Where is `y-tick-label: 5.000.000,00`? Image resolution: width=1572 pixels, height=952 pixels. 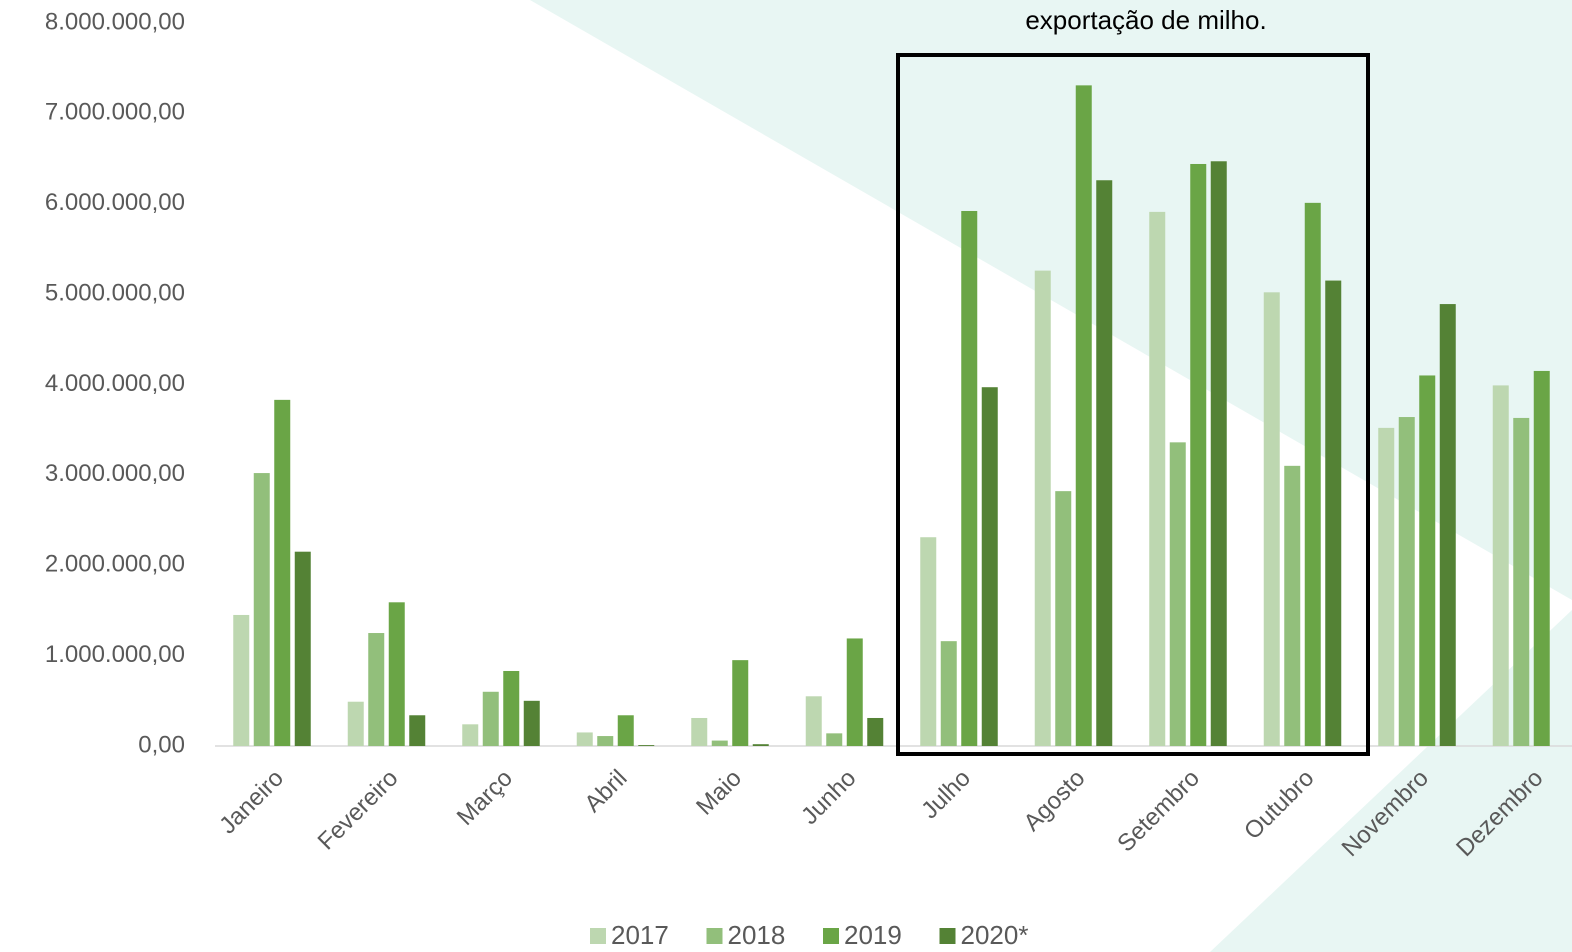
y-tick-label: 5.000.000,00 is located at coordinates (115, 292).